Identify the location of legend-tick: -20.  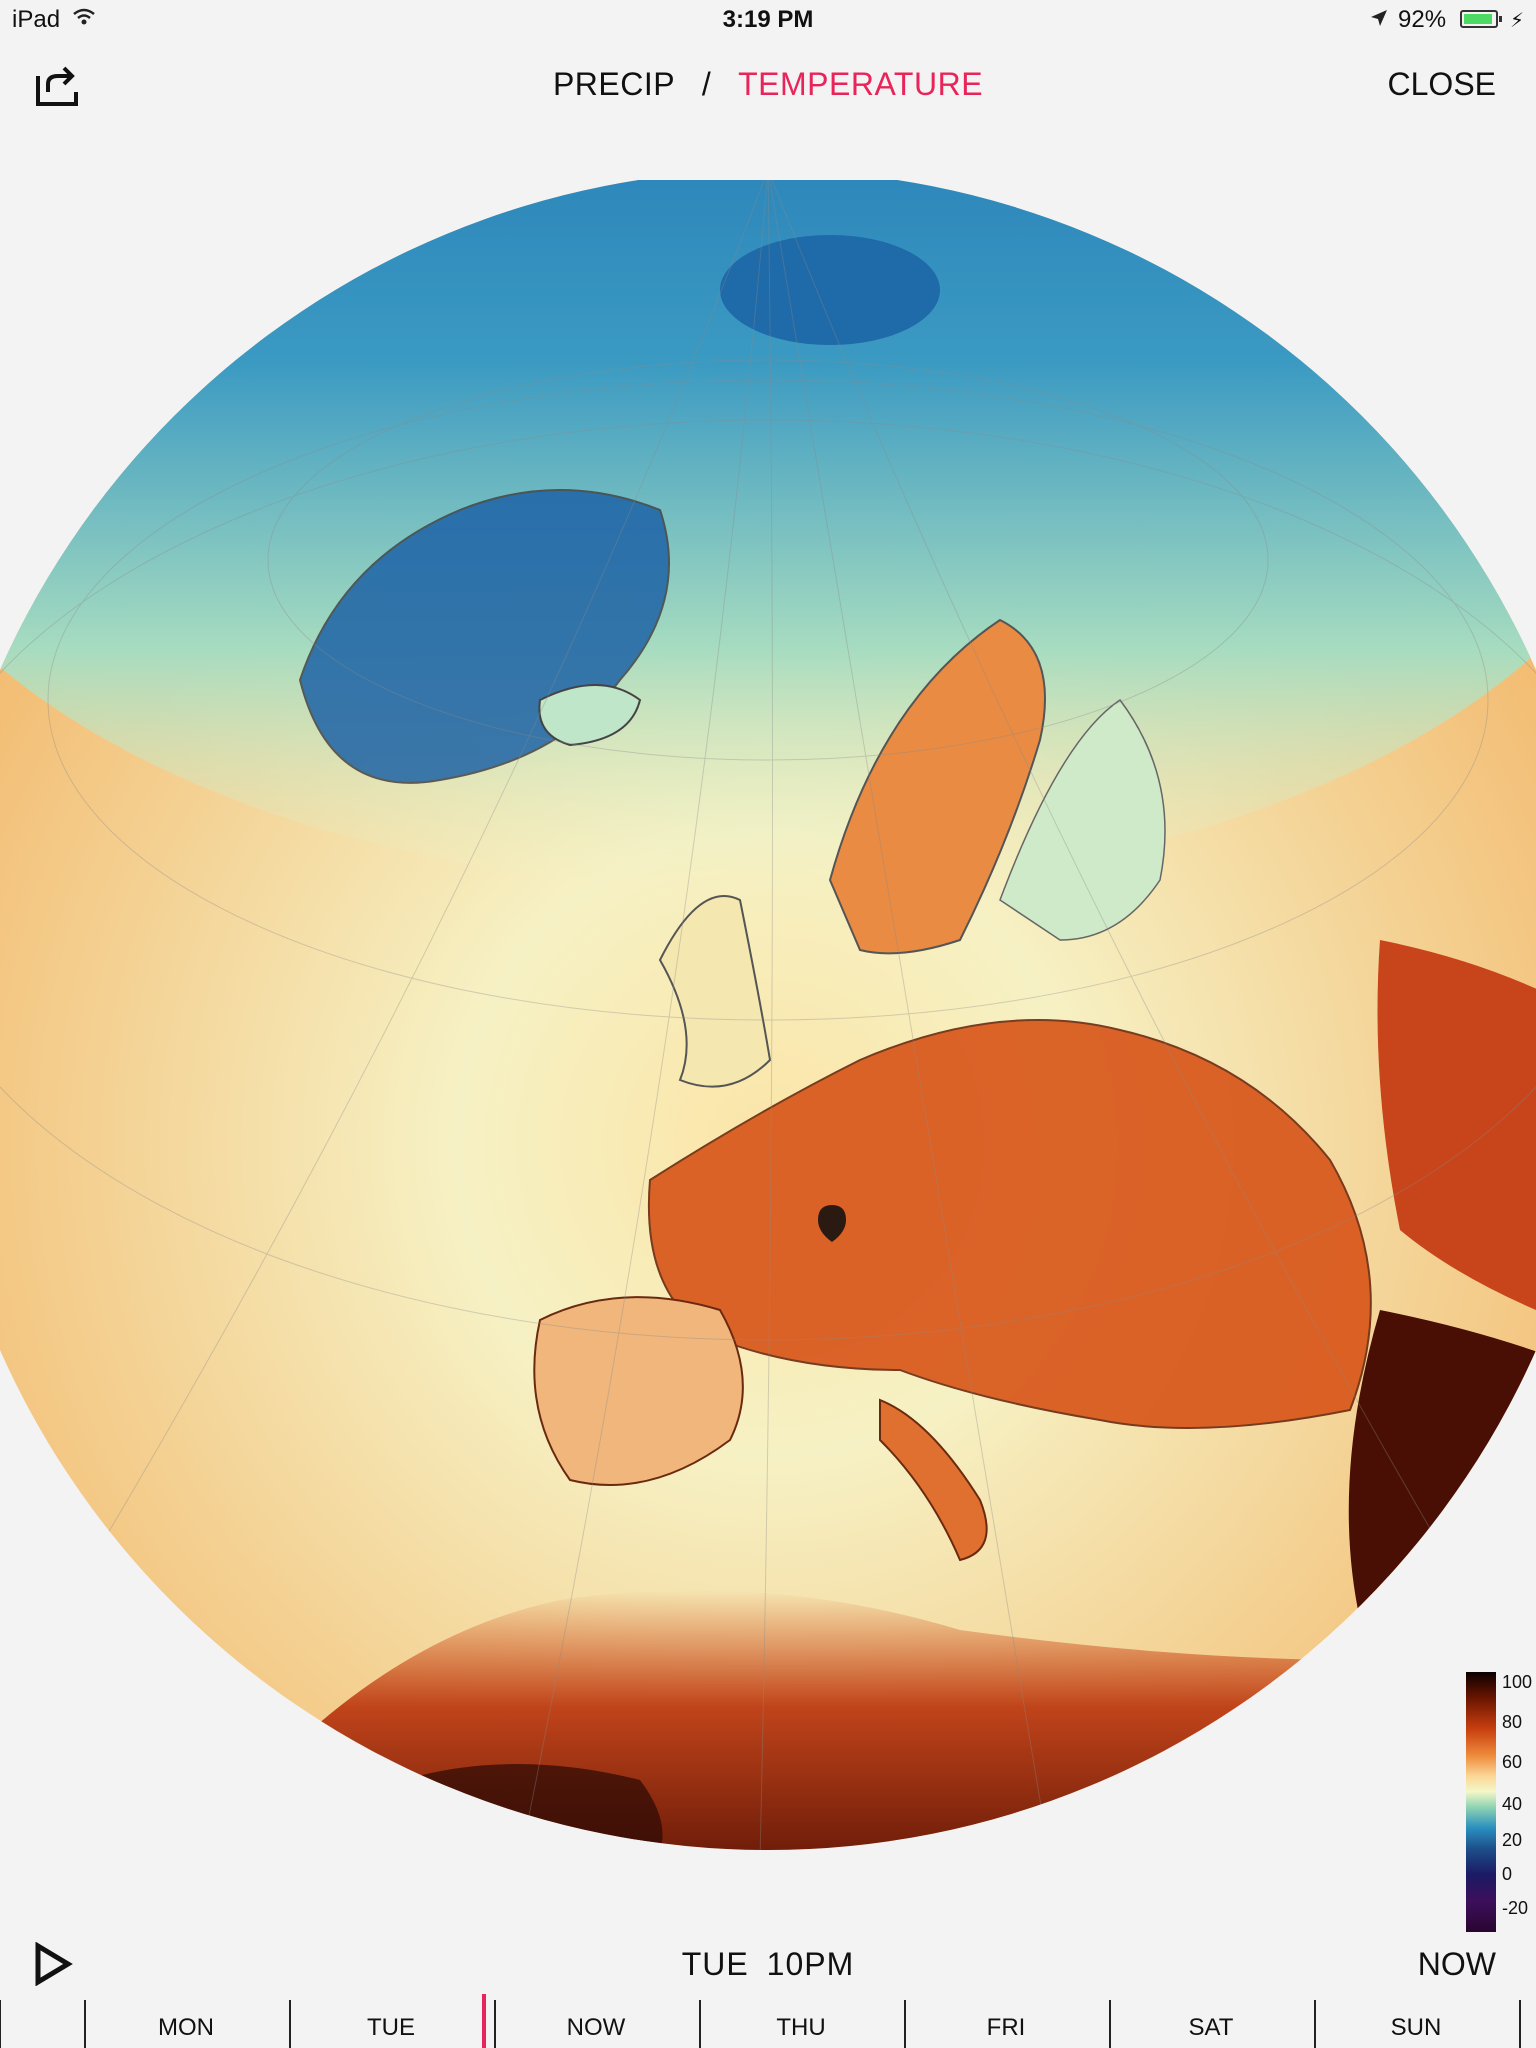
(1515, 1908).